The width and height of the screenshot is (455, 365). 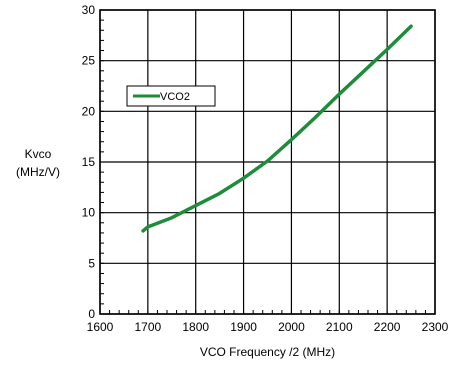 I want to click on x-tick-label-1600: 1600, so click(x=100, y=327).